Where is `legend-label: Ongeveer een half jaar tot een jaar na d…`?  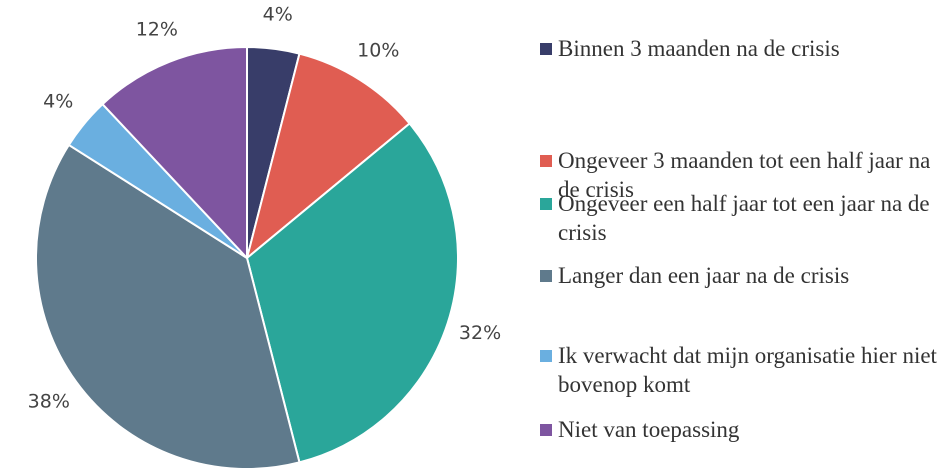 legend-label: Ongeveer een half jaar tot een jaar na d… is located at coordinates (744, 218).